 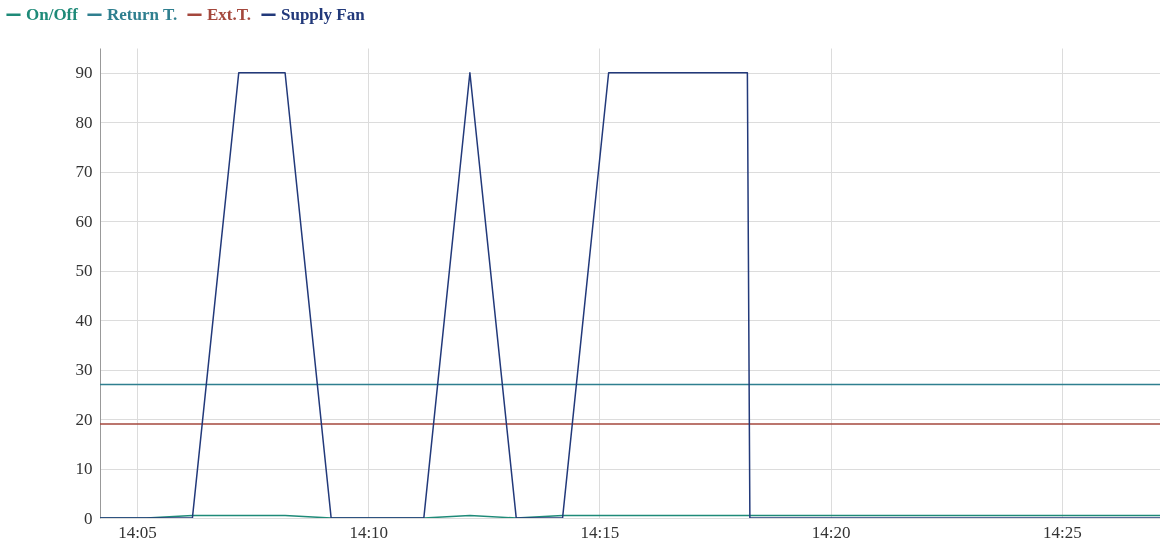 I want to click on x-tick-label: 14:15, so click(x=600, y=532).